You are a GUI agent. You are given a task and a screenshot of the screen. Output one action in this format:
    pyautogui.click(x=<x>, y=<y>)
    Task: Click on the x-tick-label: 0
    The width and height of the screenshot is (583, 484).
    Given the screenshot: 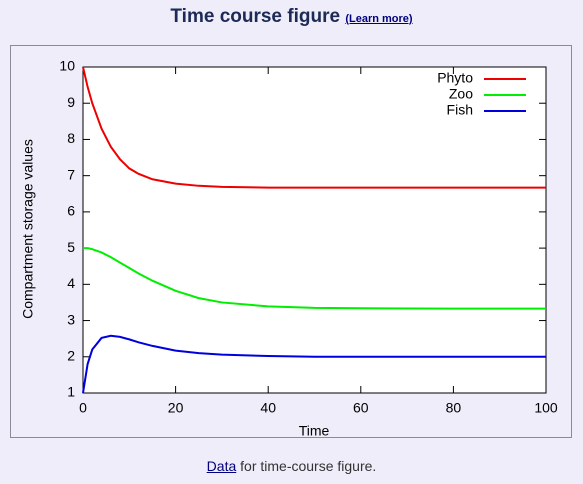 What is the action you would take?
    pyautogui.click(x=83, y=408)
    